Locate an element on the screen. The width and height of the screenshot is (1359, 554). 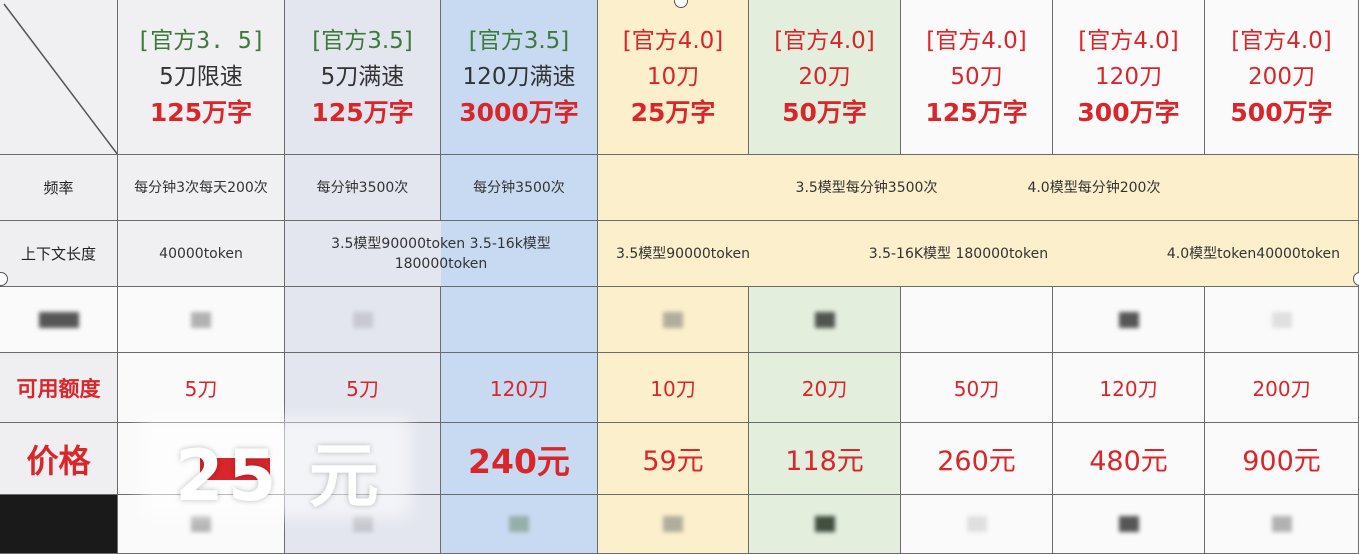
context-16k-text: 3.5-16K模型 180000token is located at coordinates (958, 253).